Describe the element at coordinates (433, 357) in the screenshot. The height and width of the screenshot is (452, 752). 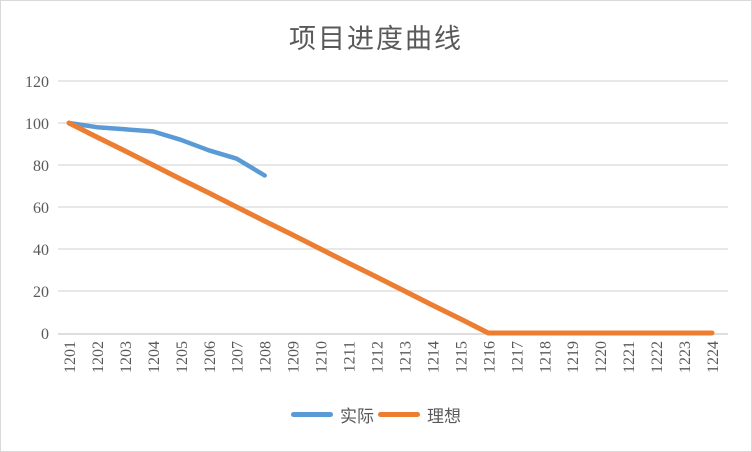
I see `x-tick-label: 1214` at that location.